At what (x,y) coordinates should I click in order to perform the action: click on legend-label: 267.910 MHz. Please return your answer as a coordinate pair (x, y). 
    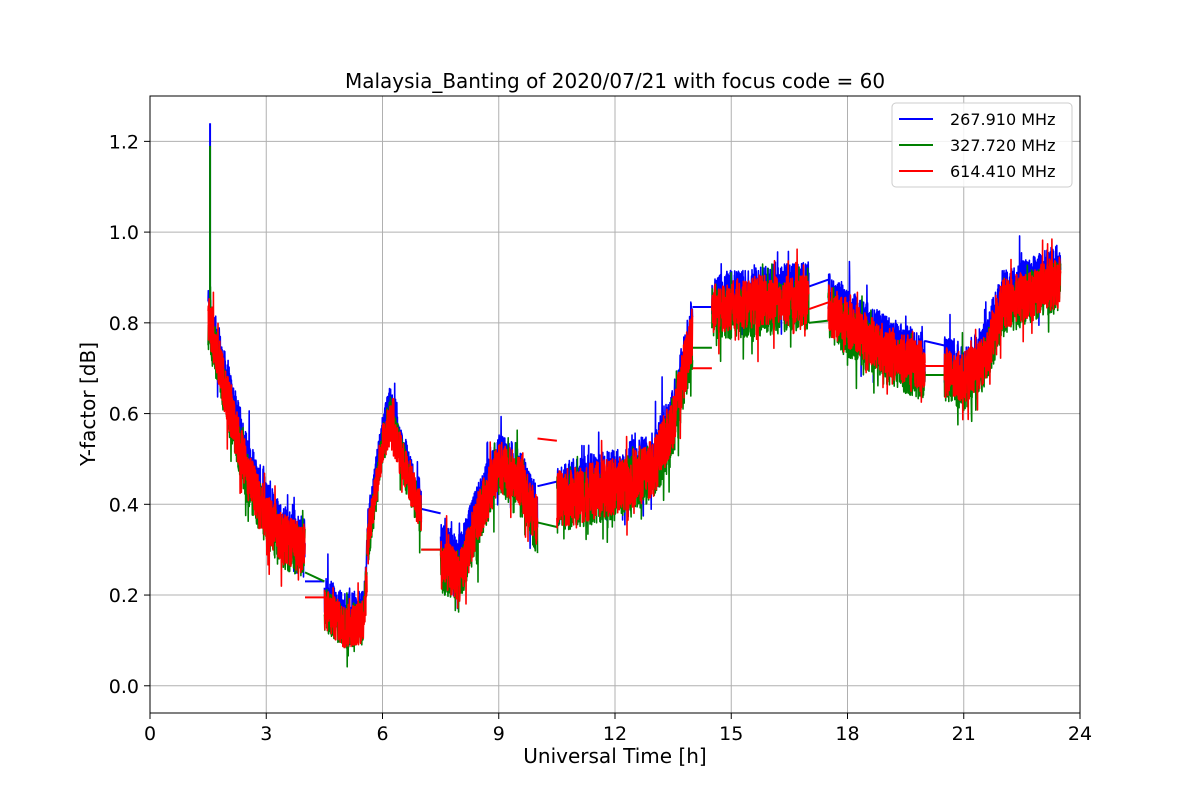
    Looking at the image, I should click on (1002, 119).